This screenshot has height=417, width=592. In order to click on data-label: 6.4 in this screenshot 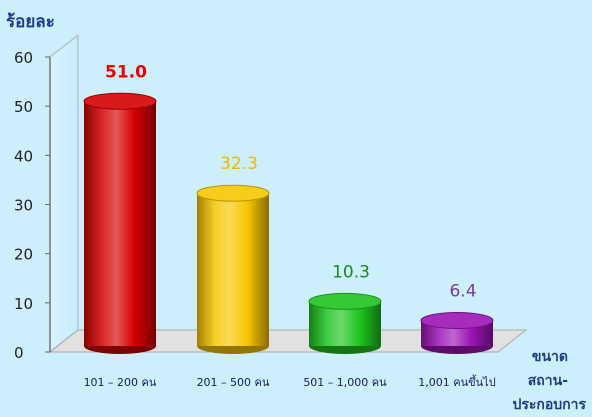, I will do `click(462, 292)`.